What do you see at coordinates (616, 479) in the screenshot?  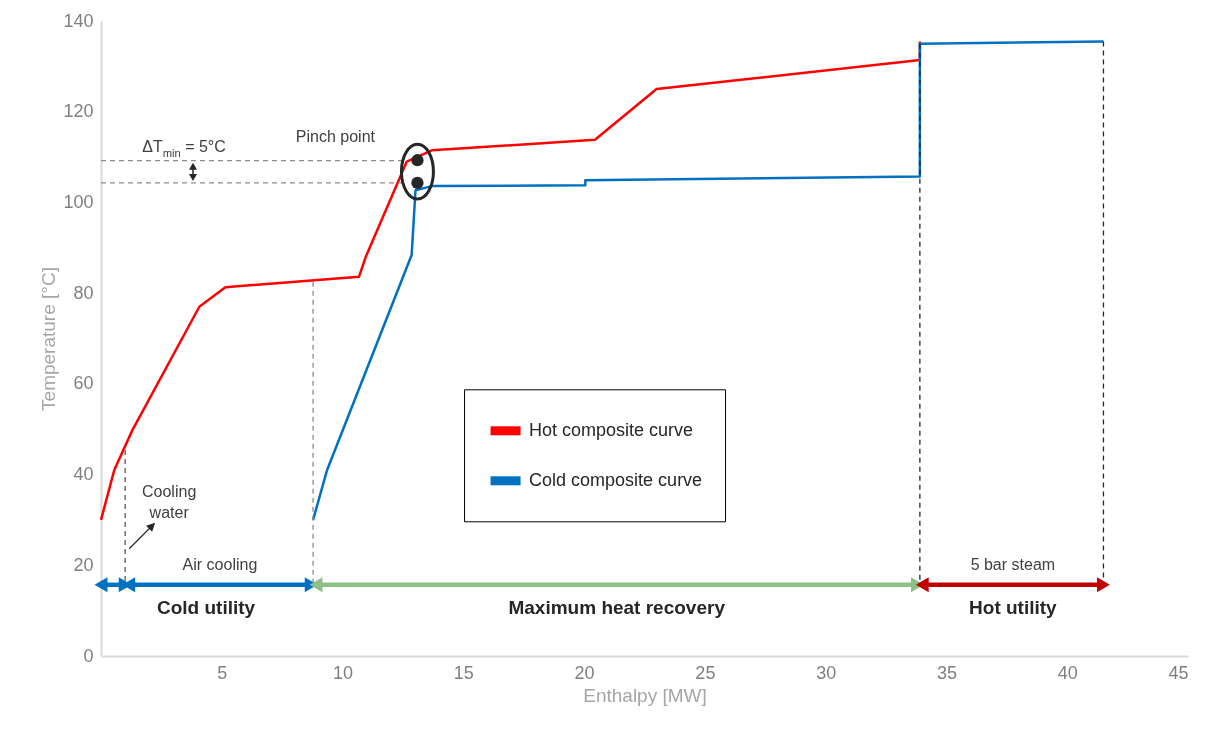 I see `legend-label: Cold composite curve` at bounding box center [616, 479].